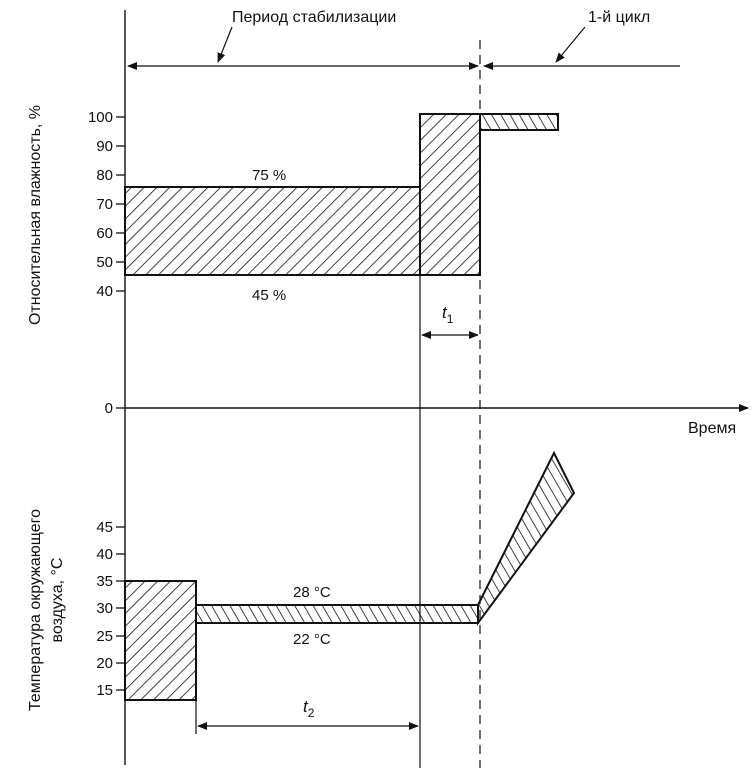  Describe the element at coordinates (104, 690) in the screenshot. I see `temp-tick-15: 15` at that location.